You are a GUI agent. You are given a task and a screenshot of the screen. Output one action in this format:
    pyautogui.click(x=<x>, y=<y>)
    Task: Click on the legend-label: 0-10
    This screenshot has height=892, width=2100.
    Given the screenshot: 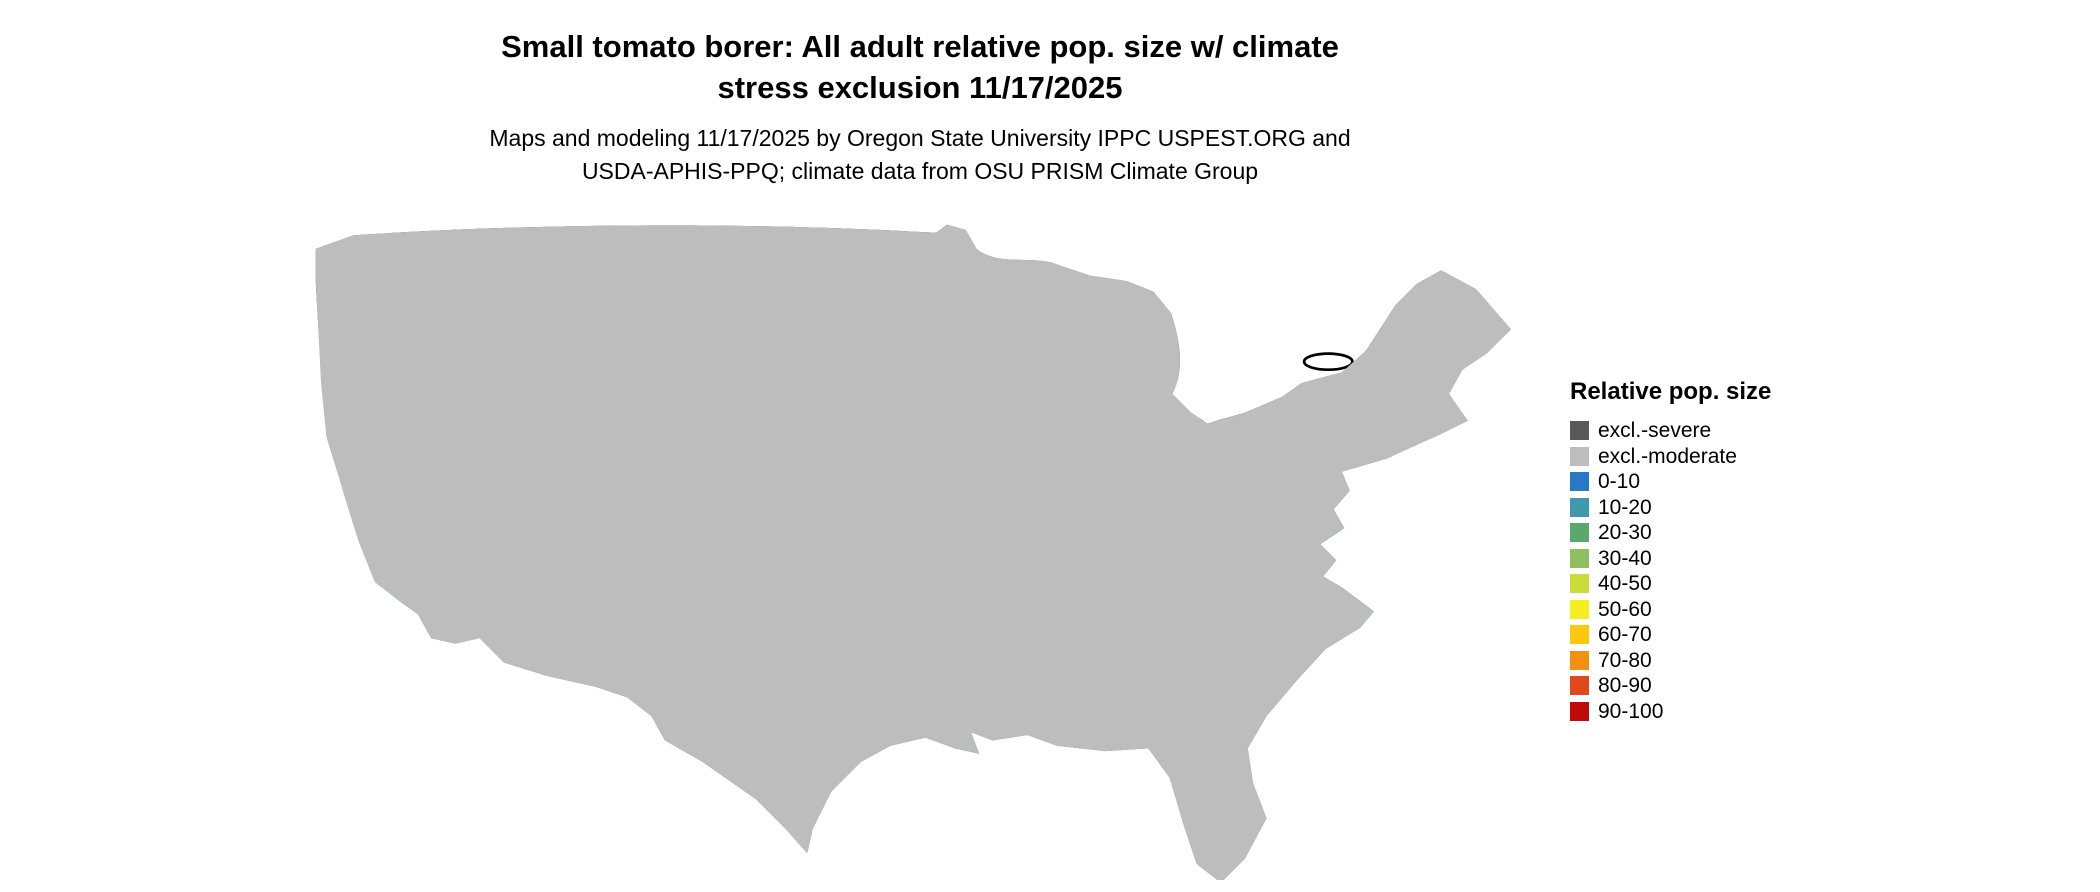 What is the action you would take?
    pyautogui.click(x=1619, y=482)
    